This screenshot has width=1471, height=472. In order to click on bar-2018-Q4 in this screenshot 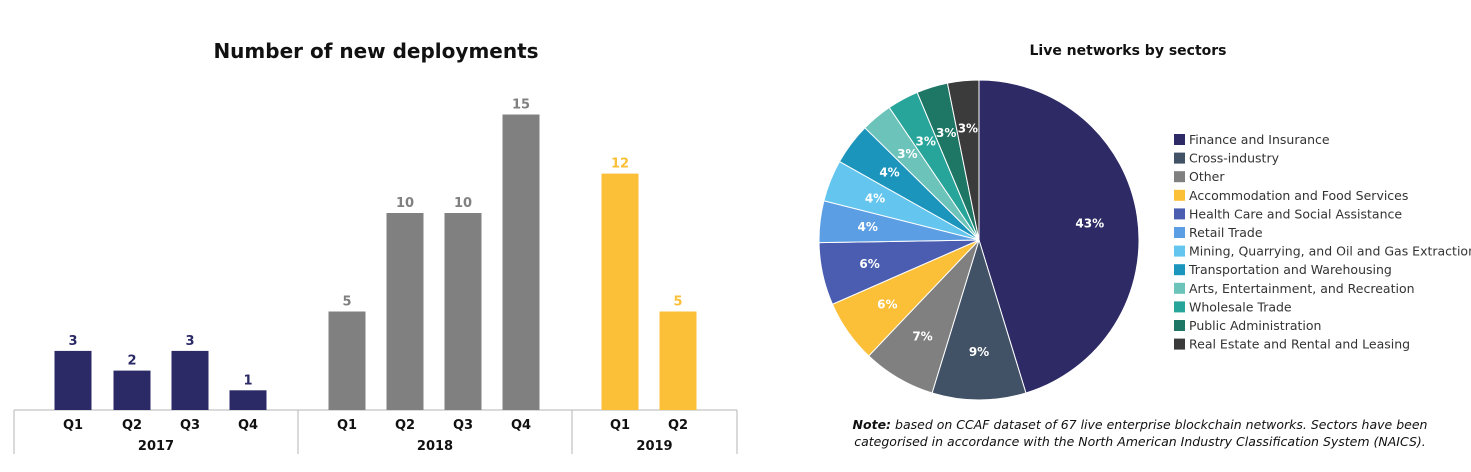, I will do `click(521, 262)`.